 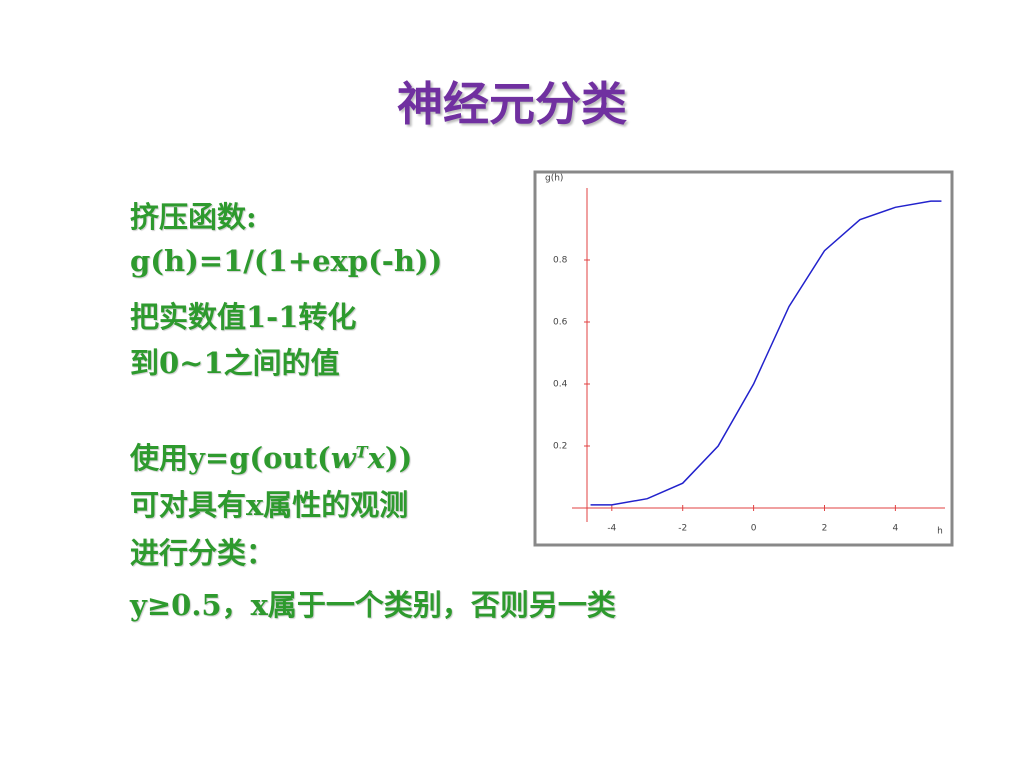 What do you see at coordinates (611, 529) in the screenshot?
I see `x-tick-label: -4` at bounding box center [611, 529].